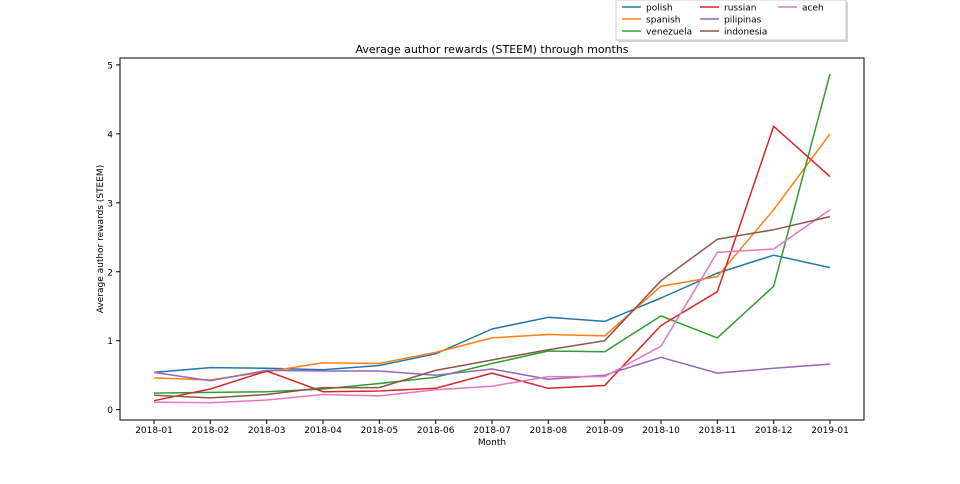 This screenshot has height=484, width=960. I want to click on x-tick-label: 2018-12, so click(774, 431).